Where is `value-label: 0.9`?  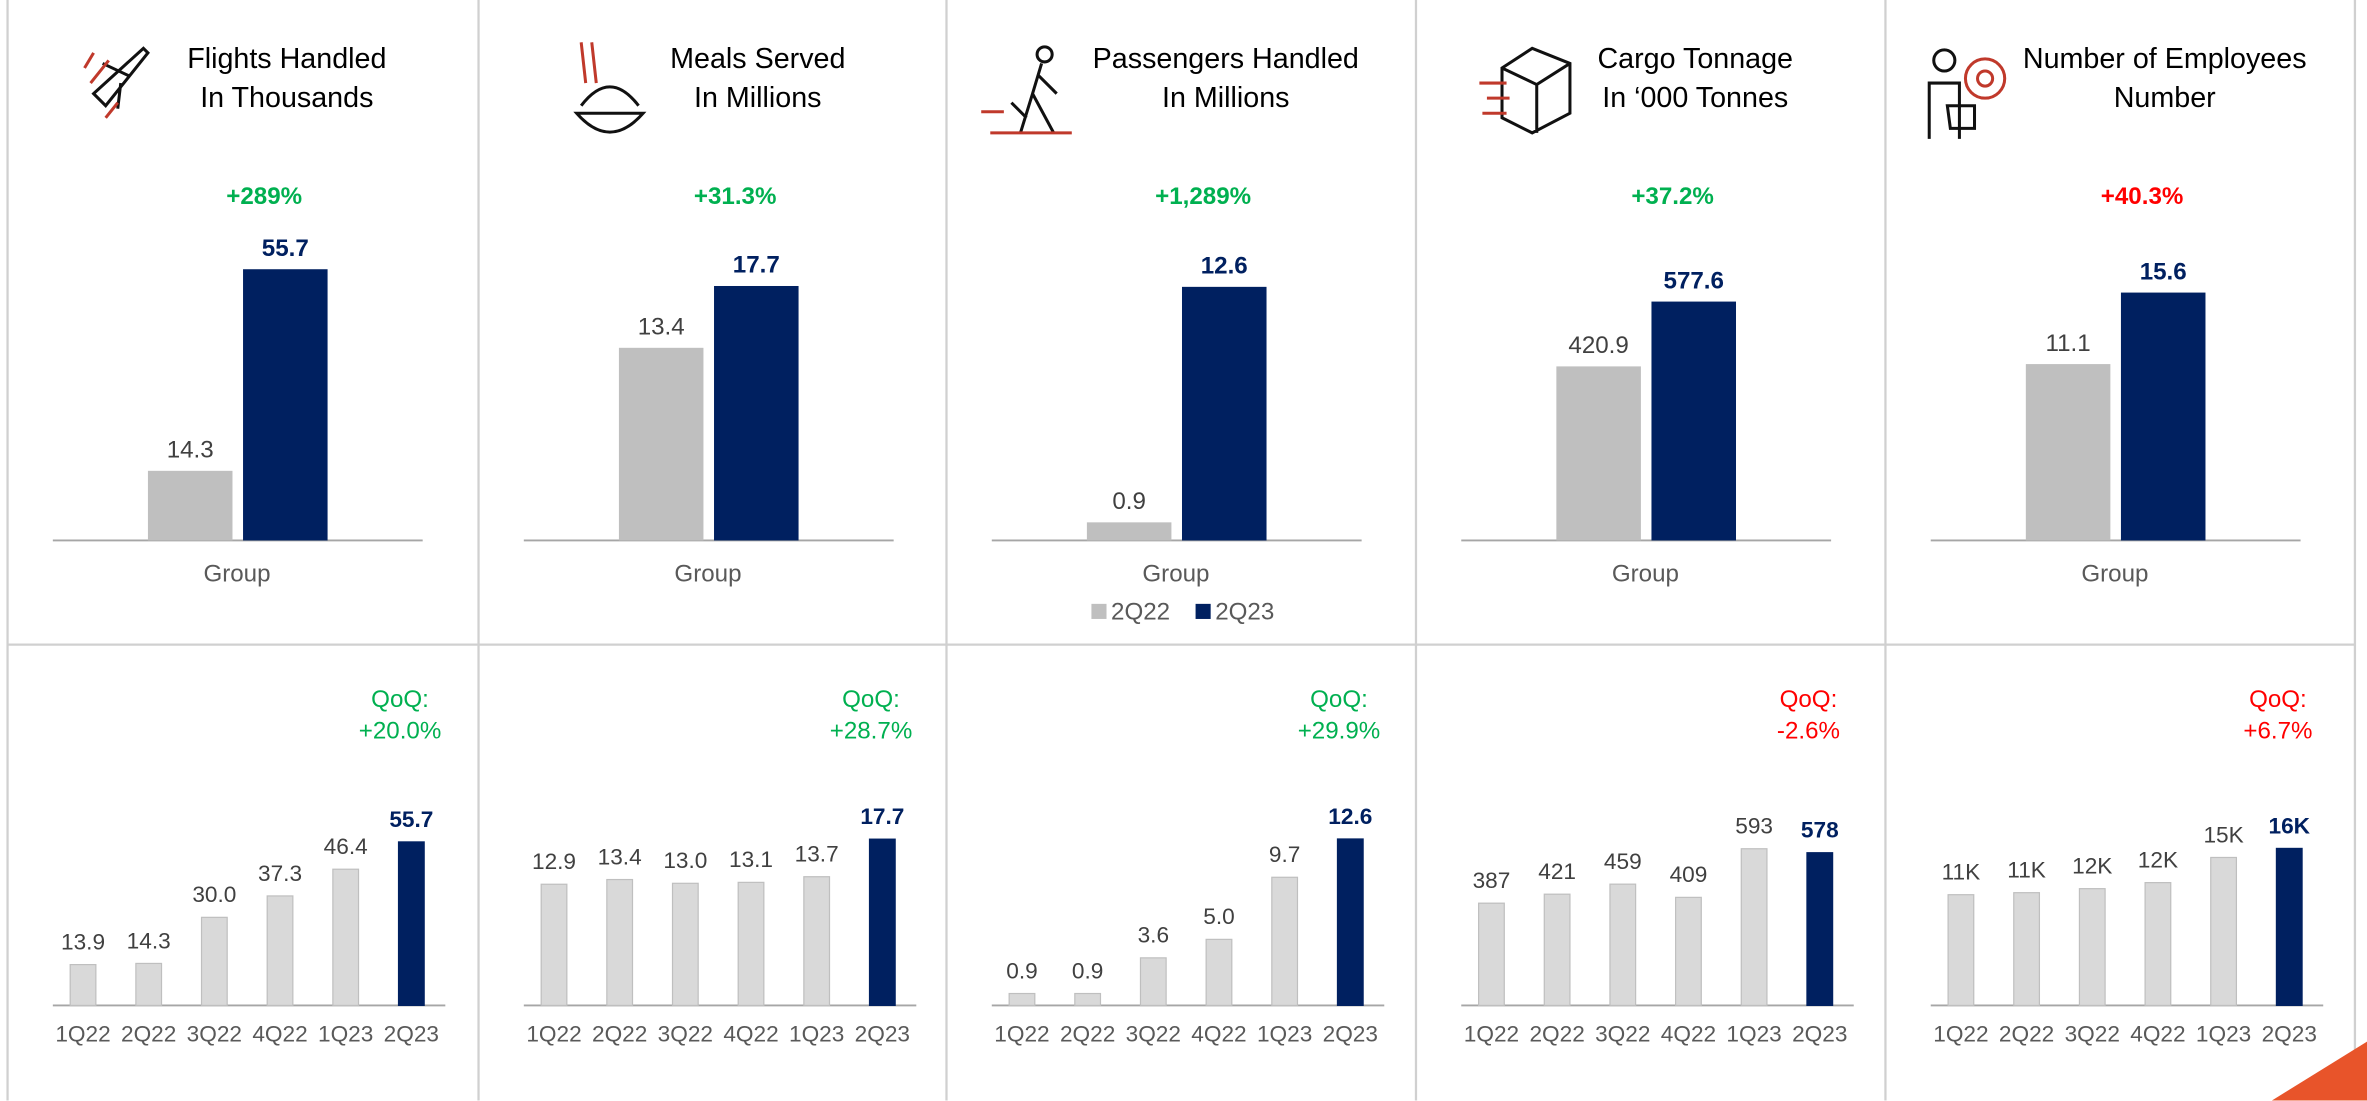 value-label: 0.9 is located at coordinates (1129, 501).